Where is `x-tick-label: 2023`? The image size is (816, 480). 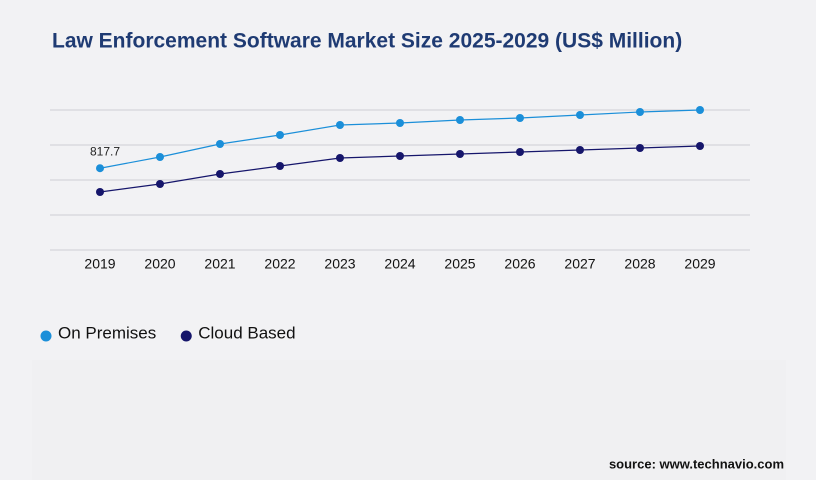 x-tick-label: 2023 is located at coordinates (339, 264).